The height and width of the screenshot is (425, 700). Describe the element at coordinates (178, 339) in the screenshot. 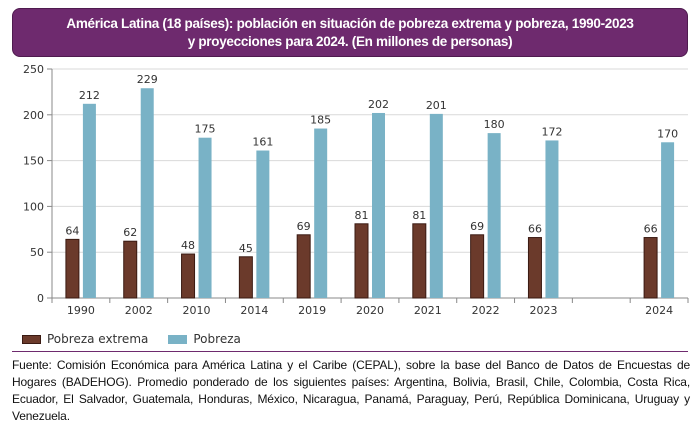

I see `legend-swatch-poverty` at that location.